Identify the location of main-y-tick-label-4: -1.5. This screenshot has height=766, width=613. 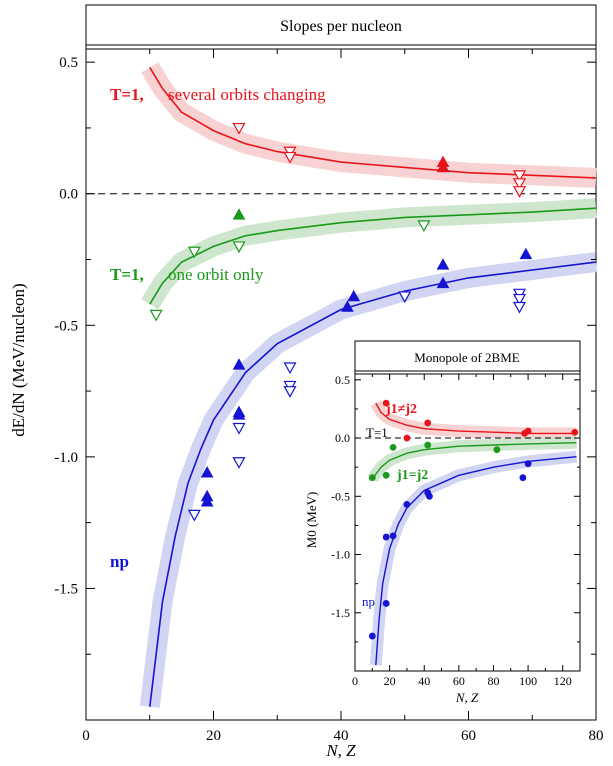
(66, 589).